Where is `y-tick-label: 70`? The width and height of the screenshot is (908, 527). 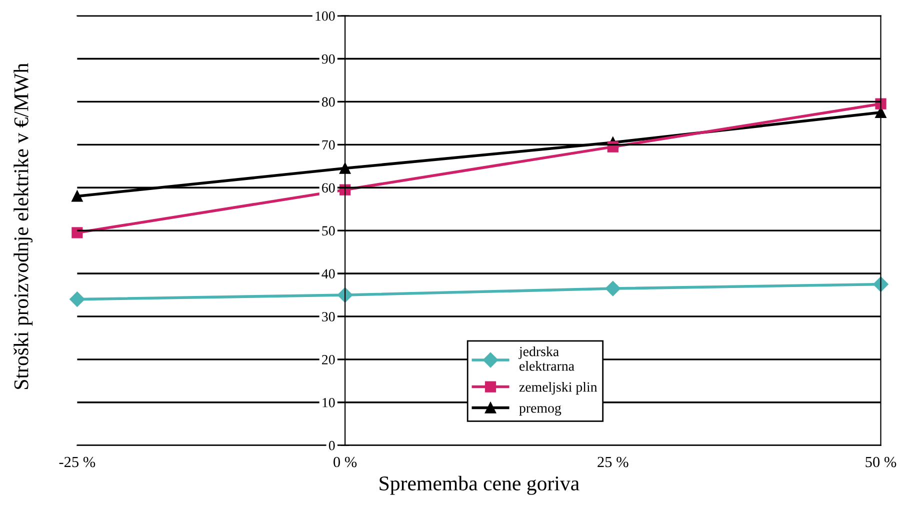
y-tick-label: 70 is located at coordinates (328, 145).